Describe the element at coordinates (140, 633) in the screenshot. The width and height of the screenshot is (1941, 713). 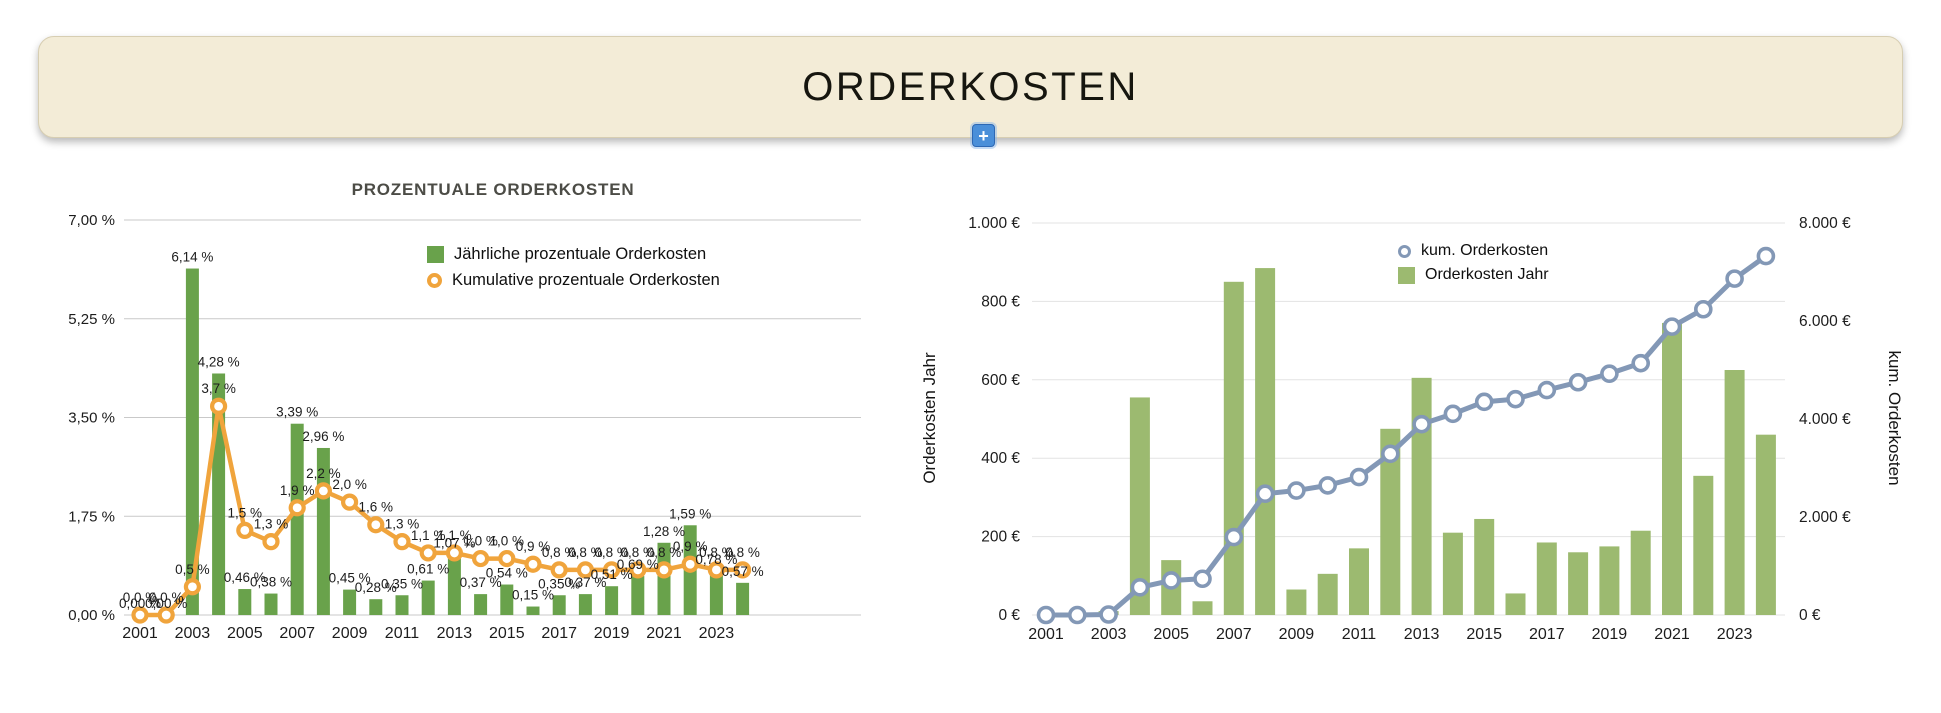
I see `x-tick-label: 2001` at that location.